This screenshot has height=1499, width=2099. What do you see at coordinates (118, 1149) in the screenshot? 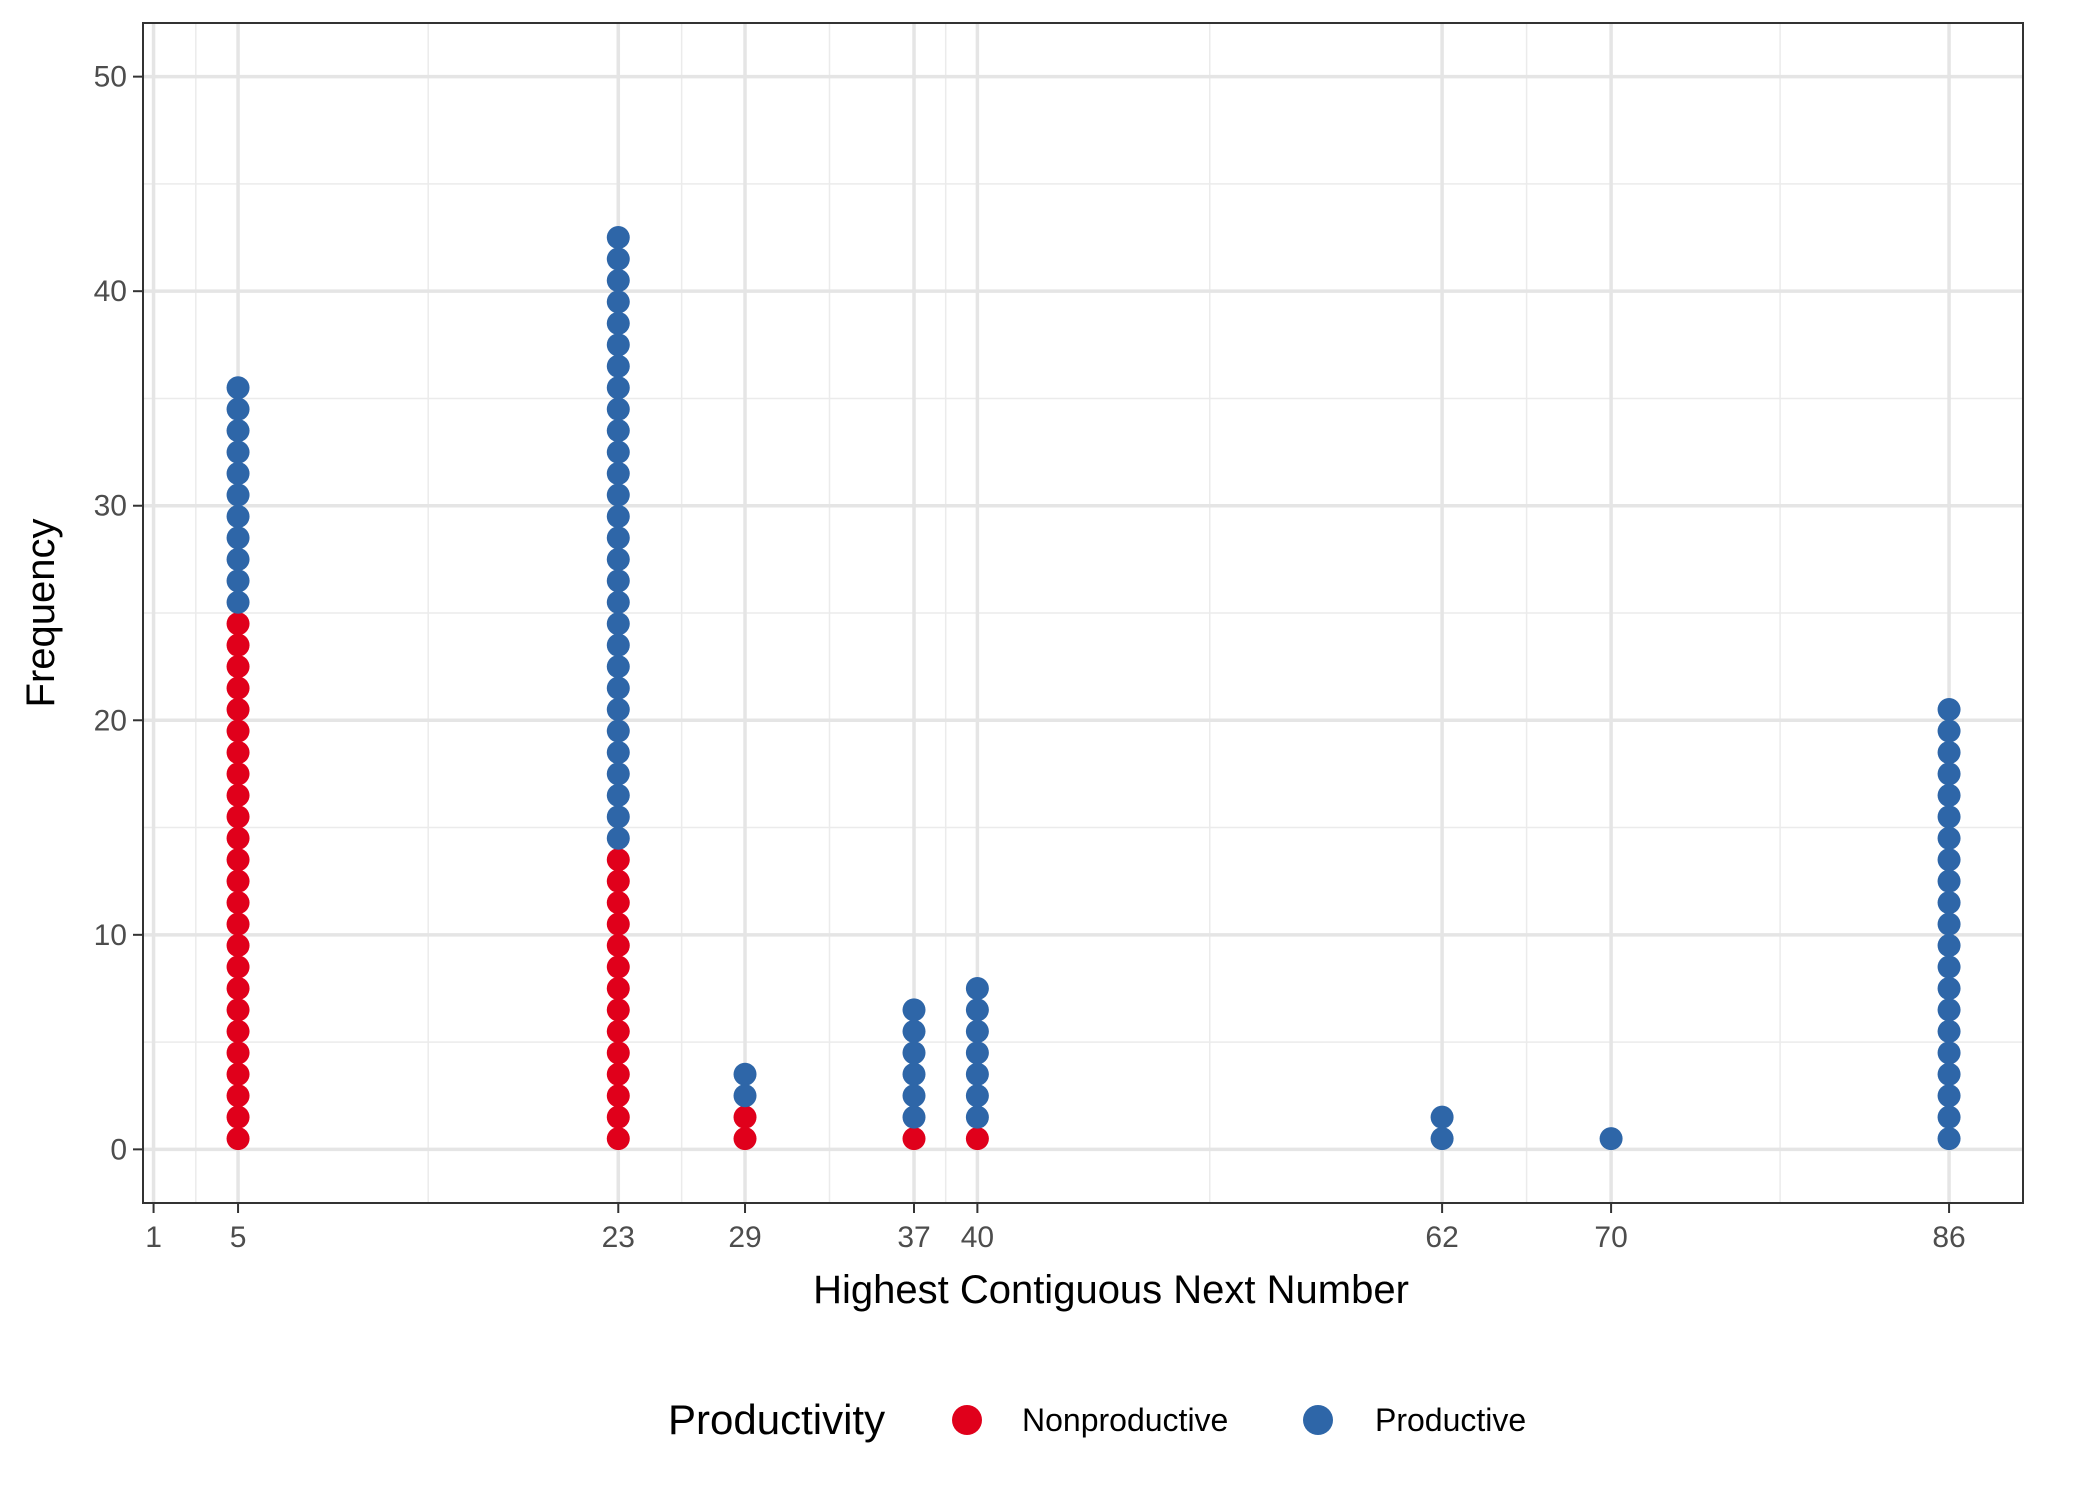
I see `y-tick-label: 0` at bounding box center [118, 1149].